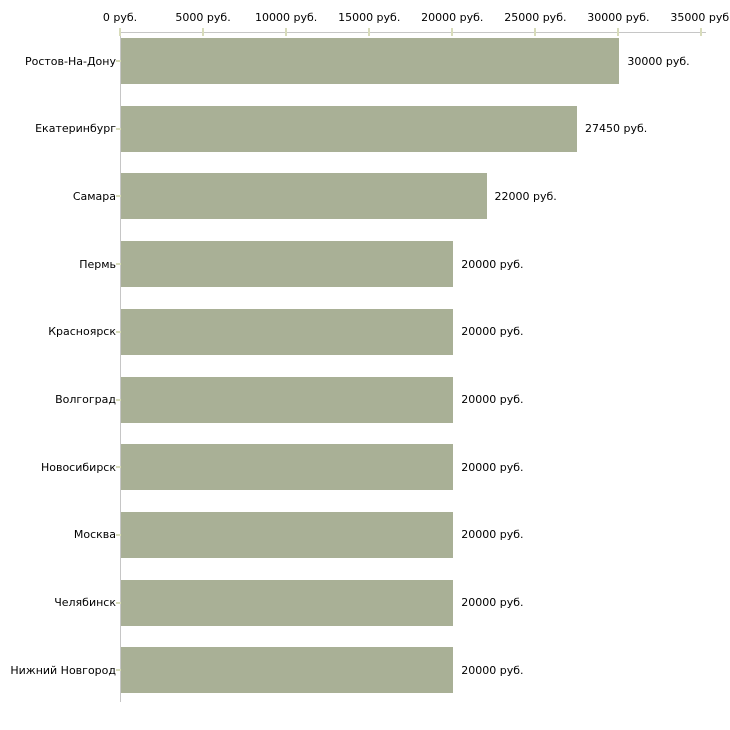 The height and width of the screenshot is (730, 730). I want to click on x-tick-label: 5000 руб., so click(203, 17).